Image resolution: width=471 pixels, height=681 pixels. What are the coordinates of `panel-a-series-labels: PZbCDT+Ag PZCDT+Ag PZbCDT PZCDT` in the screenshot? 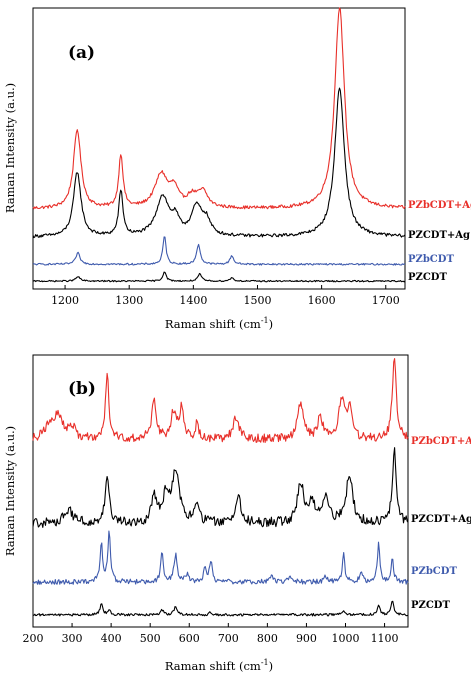 It's located at (439, 241).